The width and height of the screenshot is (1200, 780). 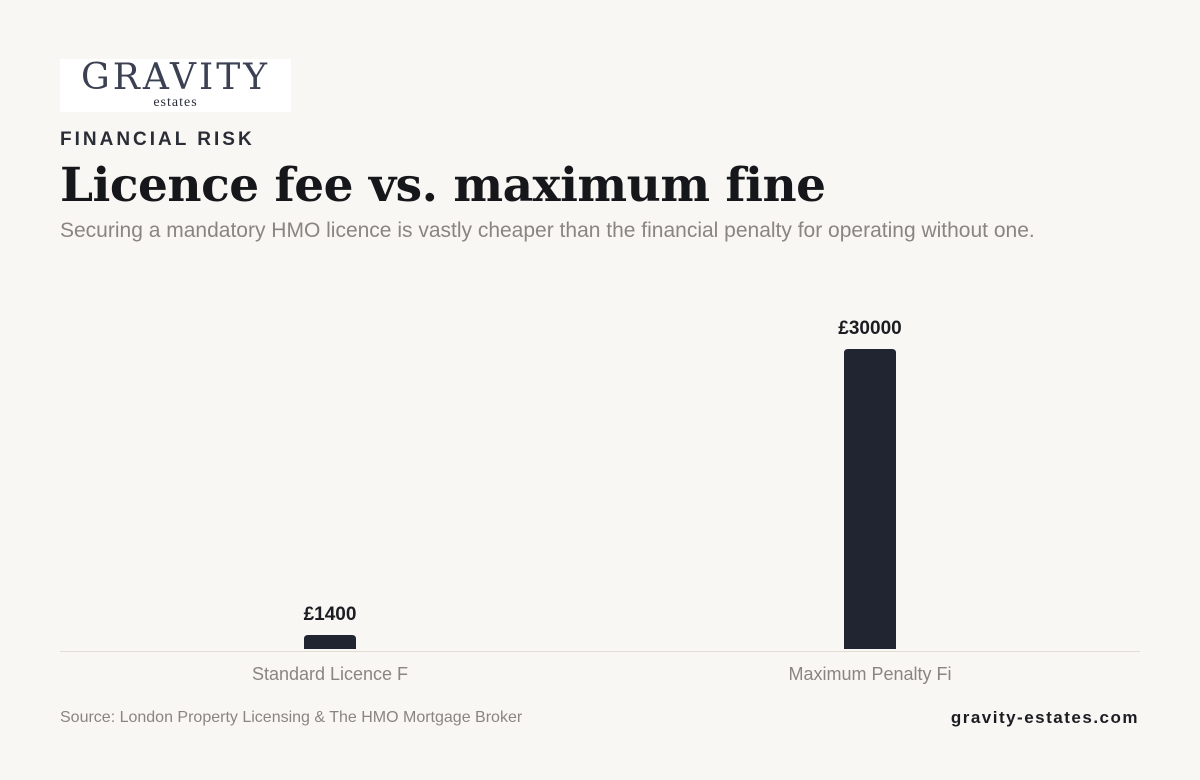 What do you see at coordinates (443, 185) in the screenshot?
I see `page-title: Licence fee vs. maximum fine` at bounding box center [443, 185].